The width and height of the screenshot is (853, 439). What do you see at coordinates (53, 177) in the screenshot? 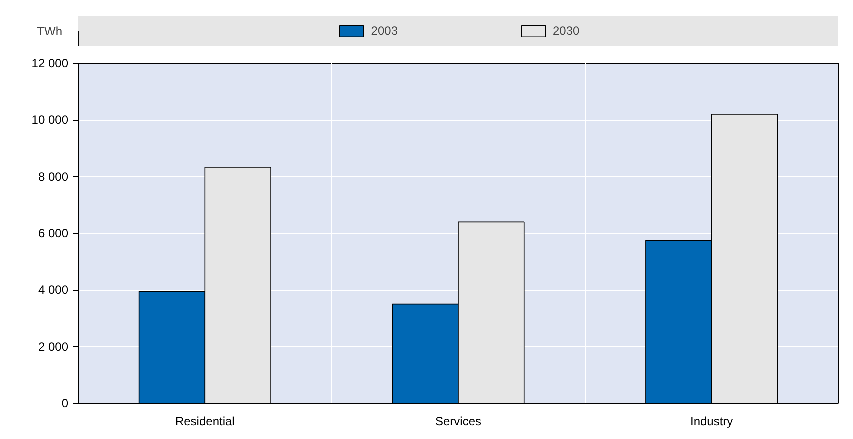
I see `y-tick-label: 8 000` at bounding box center [53, 177].